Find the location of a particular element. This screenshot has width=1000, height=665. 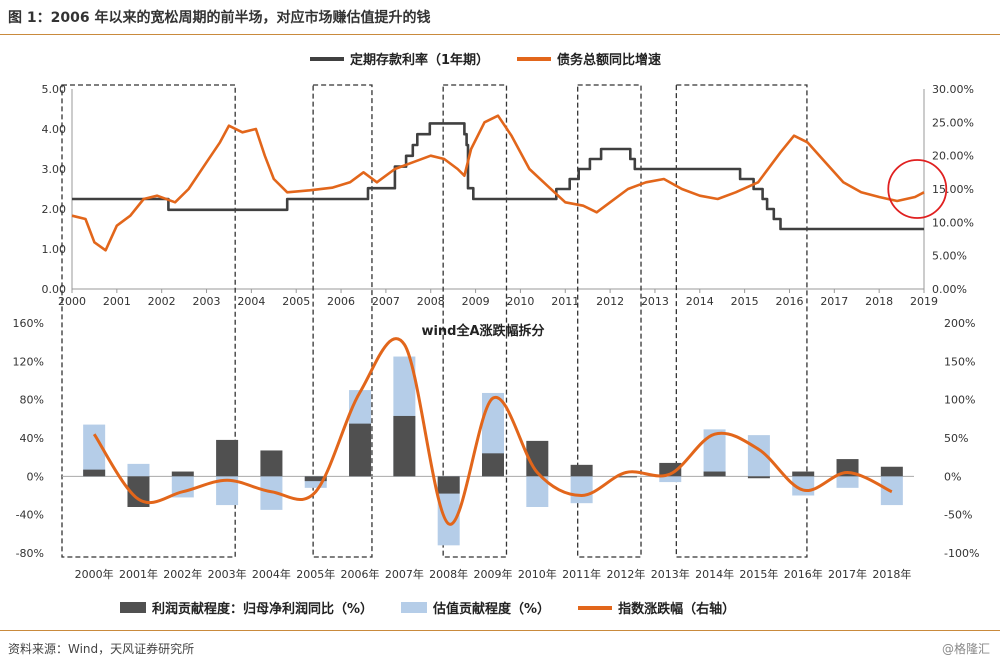

bottom-x-tick-label: 2007年 is located at coordinates (404, 574).